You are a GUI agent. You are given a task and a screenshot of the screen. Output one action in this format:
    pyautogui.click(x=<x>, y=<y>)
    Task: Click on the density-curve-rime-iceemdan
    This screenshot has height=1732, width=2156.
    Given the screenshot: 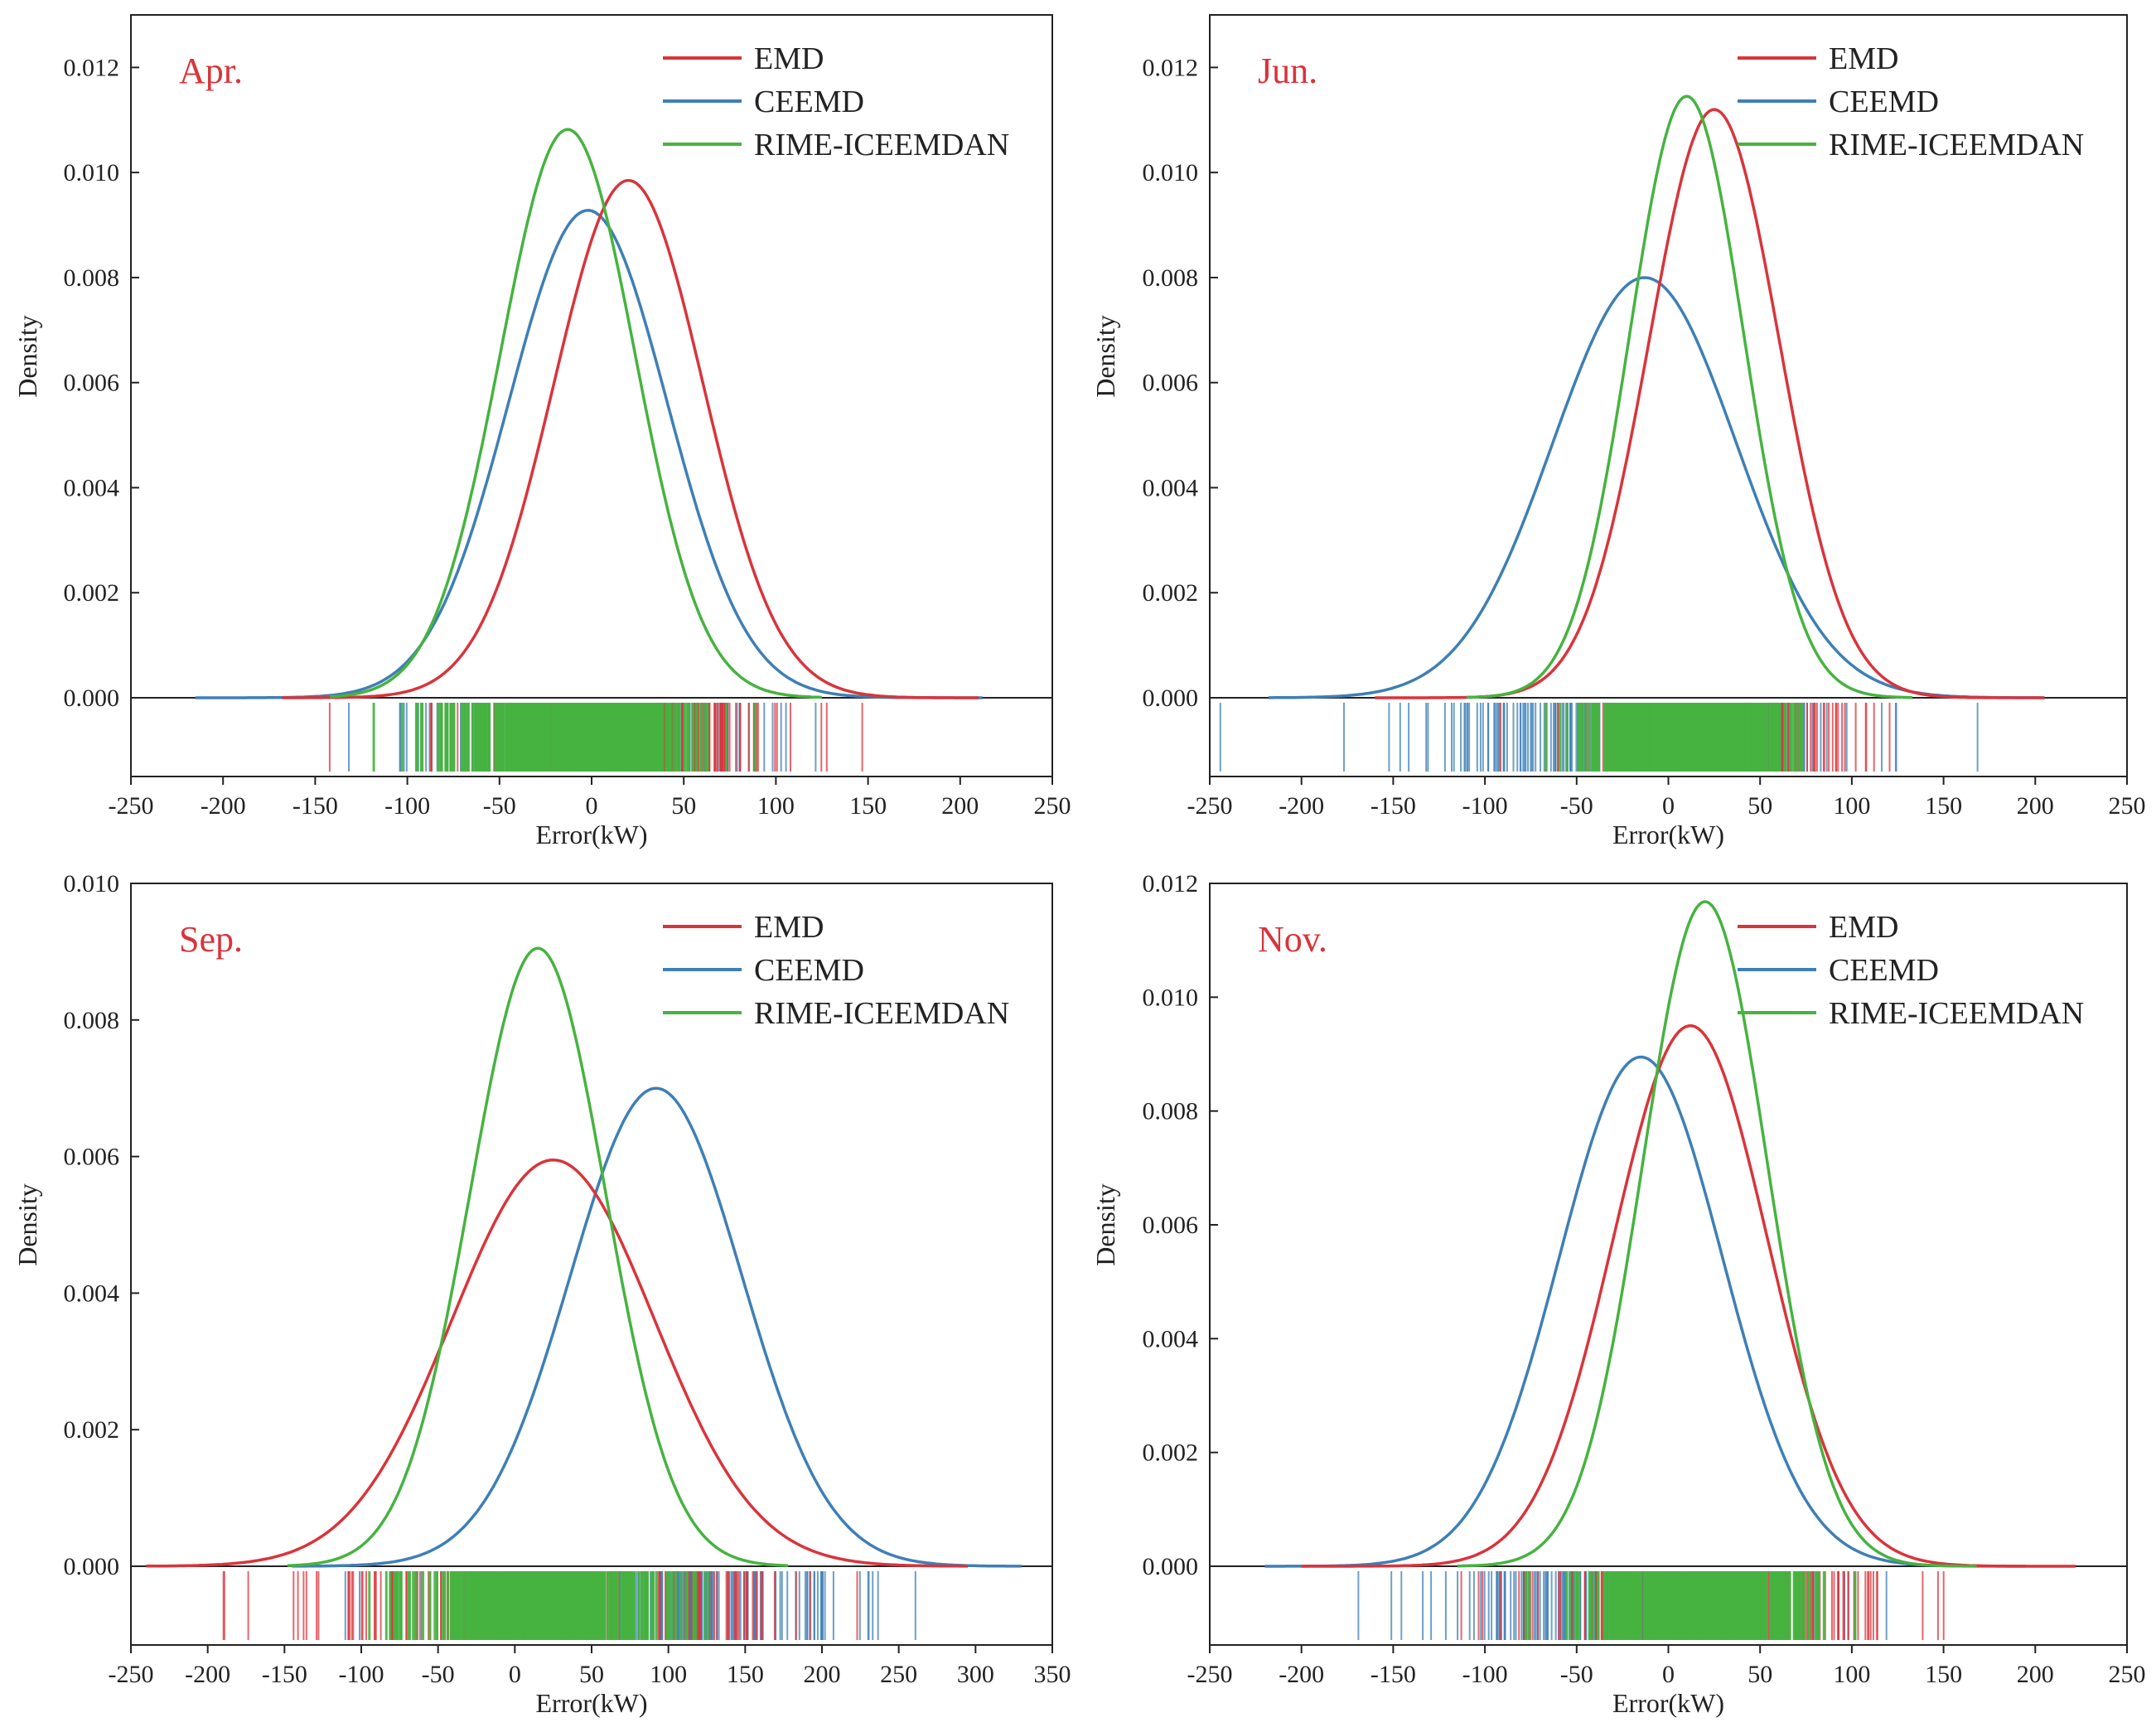 What is the action you would take?
    pyautogui.click(x=576, y=413)
    